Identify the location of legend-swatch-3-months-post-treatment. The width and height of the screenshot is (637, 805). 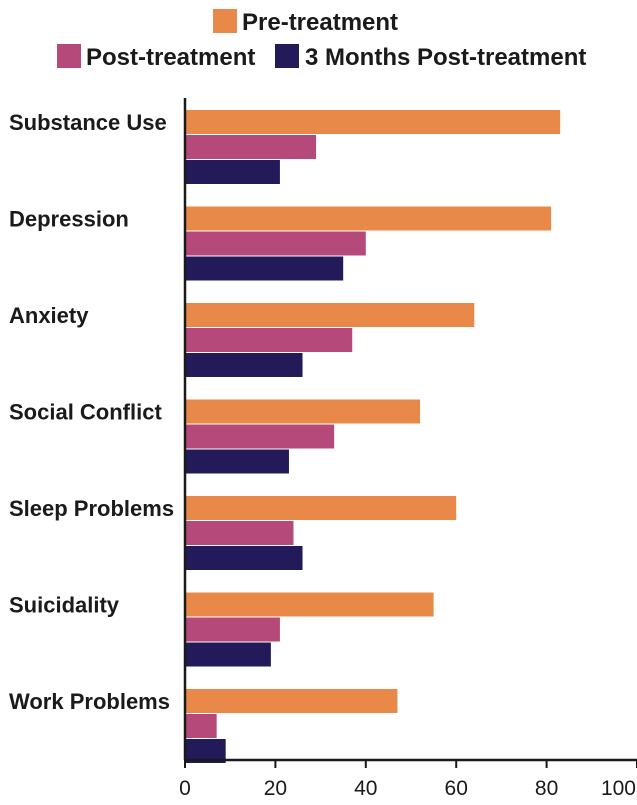
(287, 56).